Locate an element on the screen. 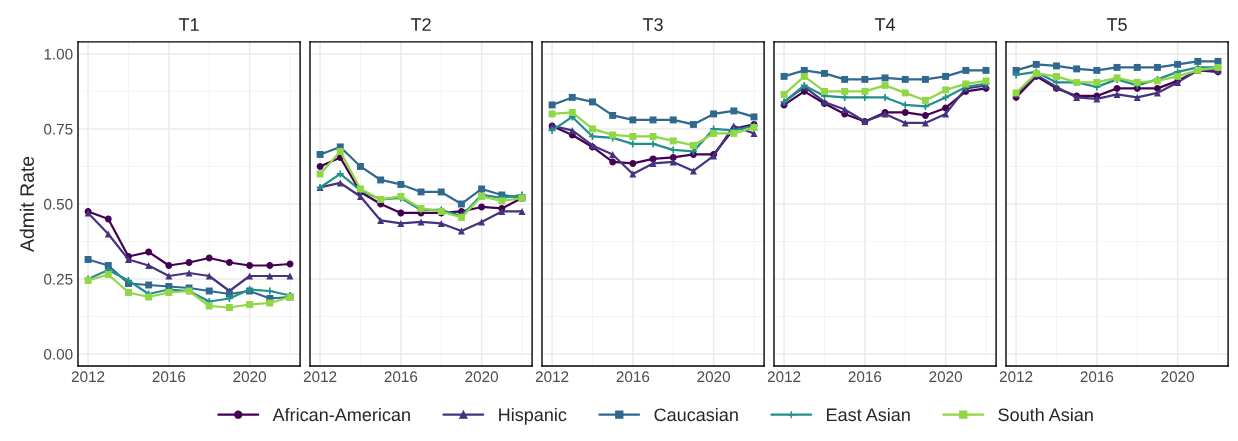 This screenshot has height=441, width=1238. y-axis-title: Admit Rate is located at coordinates (26, 204).